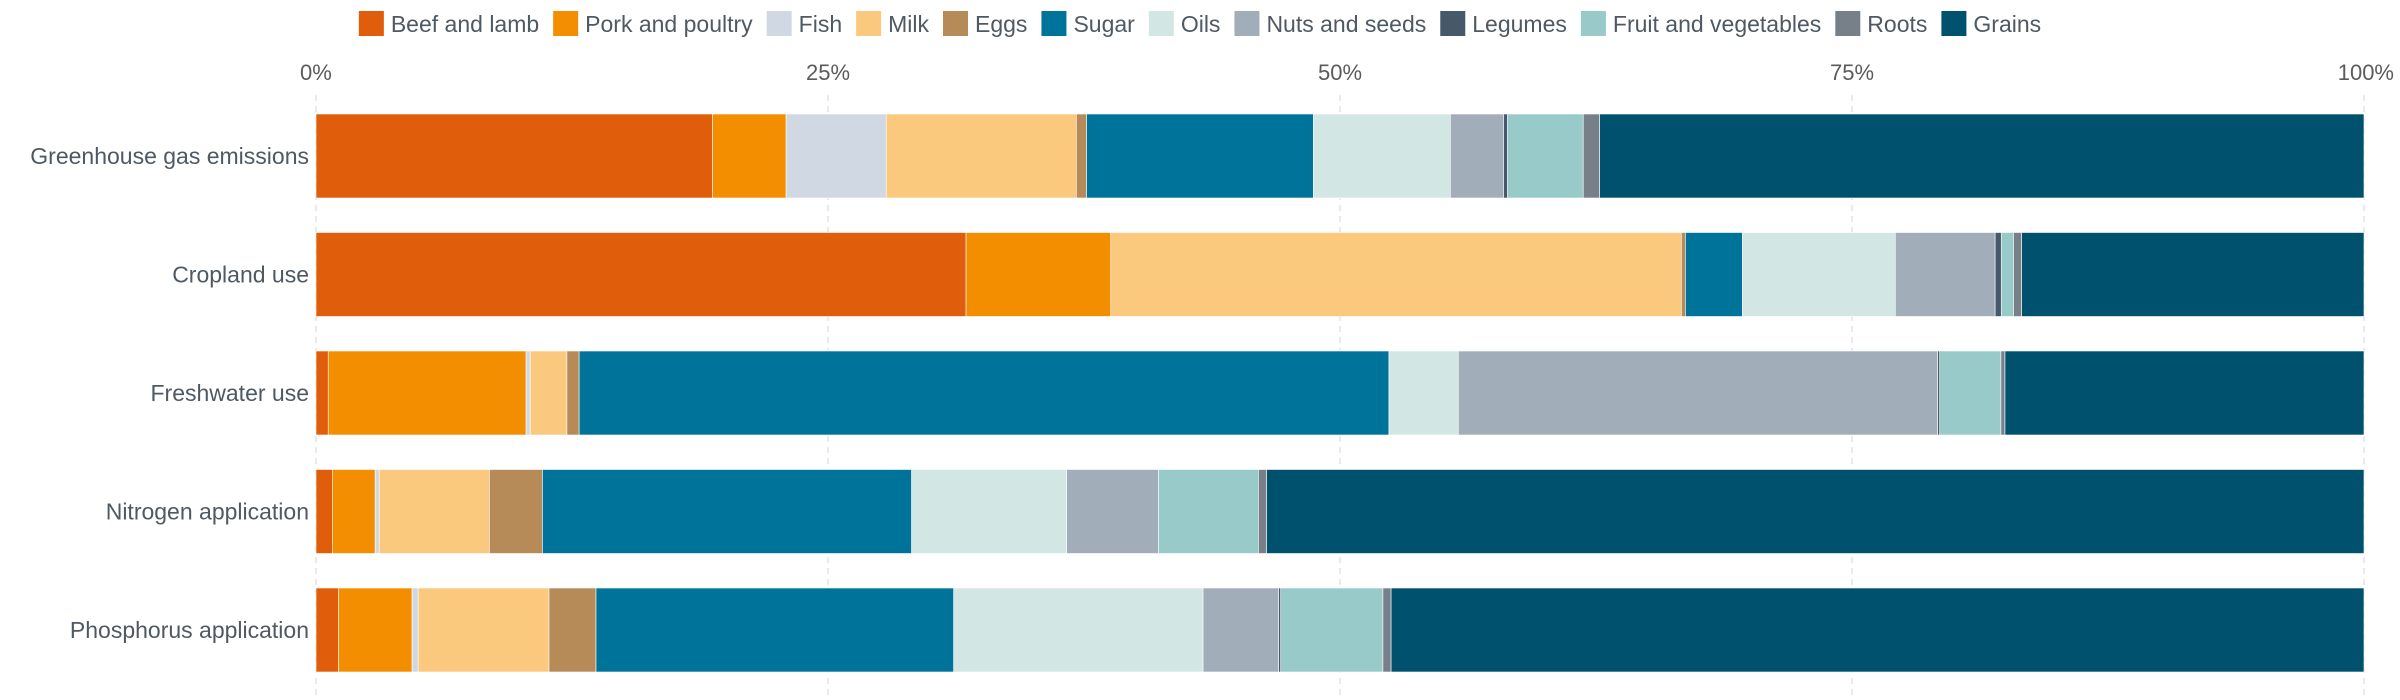 The image size is (2400, 700). I want to click on legend-item-fruit-and-vegetables: Fruit and vegetables, so click(1700, 24).